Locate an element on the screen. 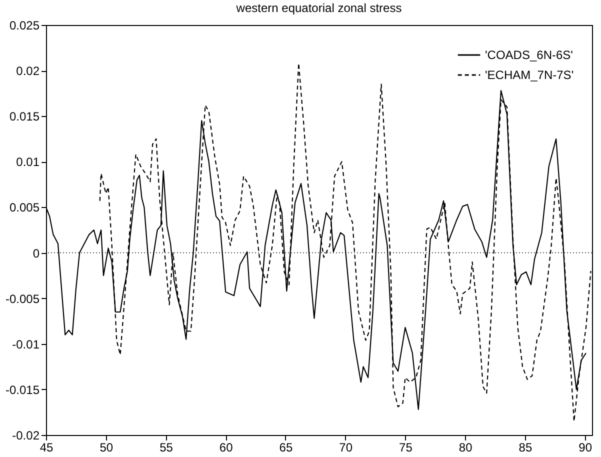 The height and width of the screenshot is (457, 601). y-tick-label: 0.02 is located at coordinates (28, 71).